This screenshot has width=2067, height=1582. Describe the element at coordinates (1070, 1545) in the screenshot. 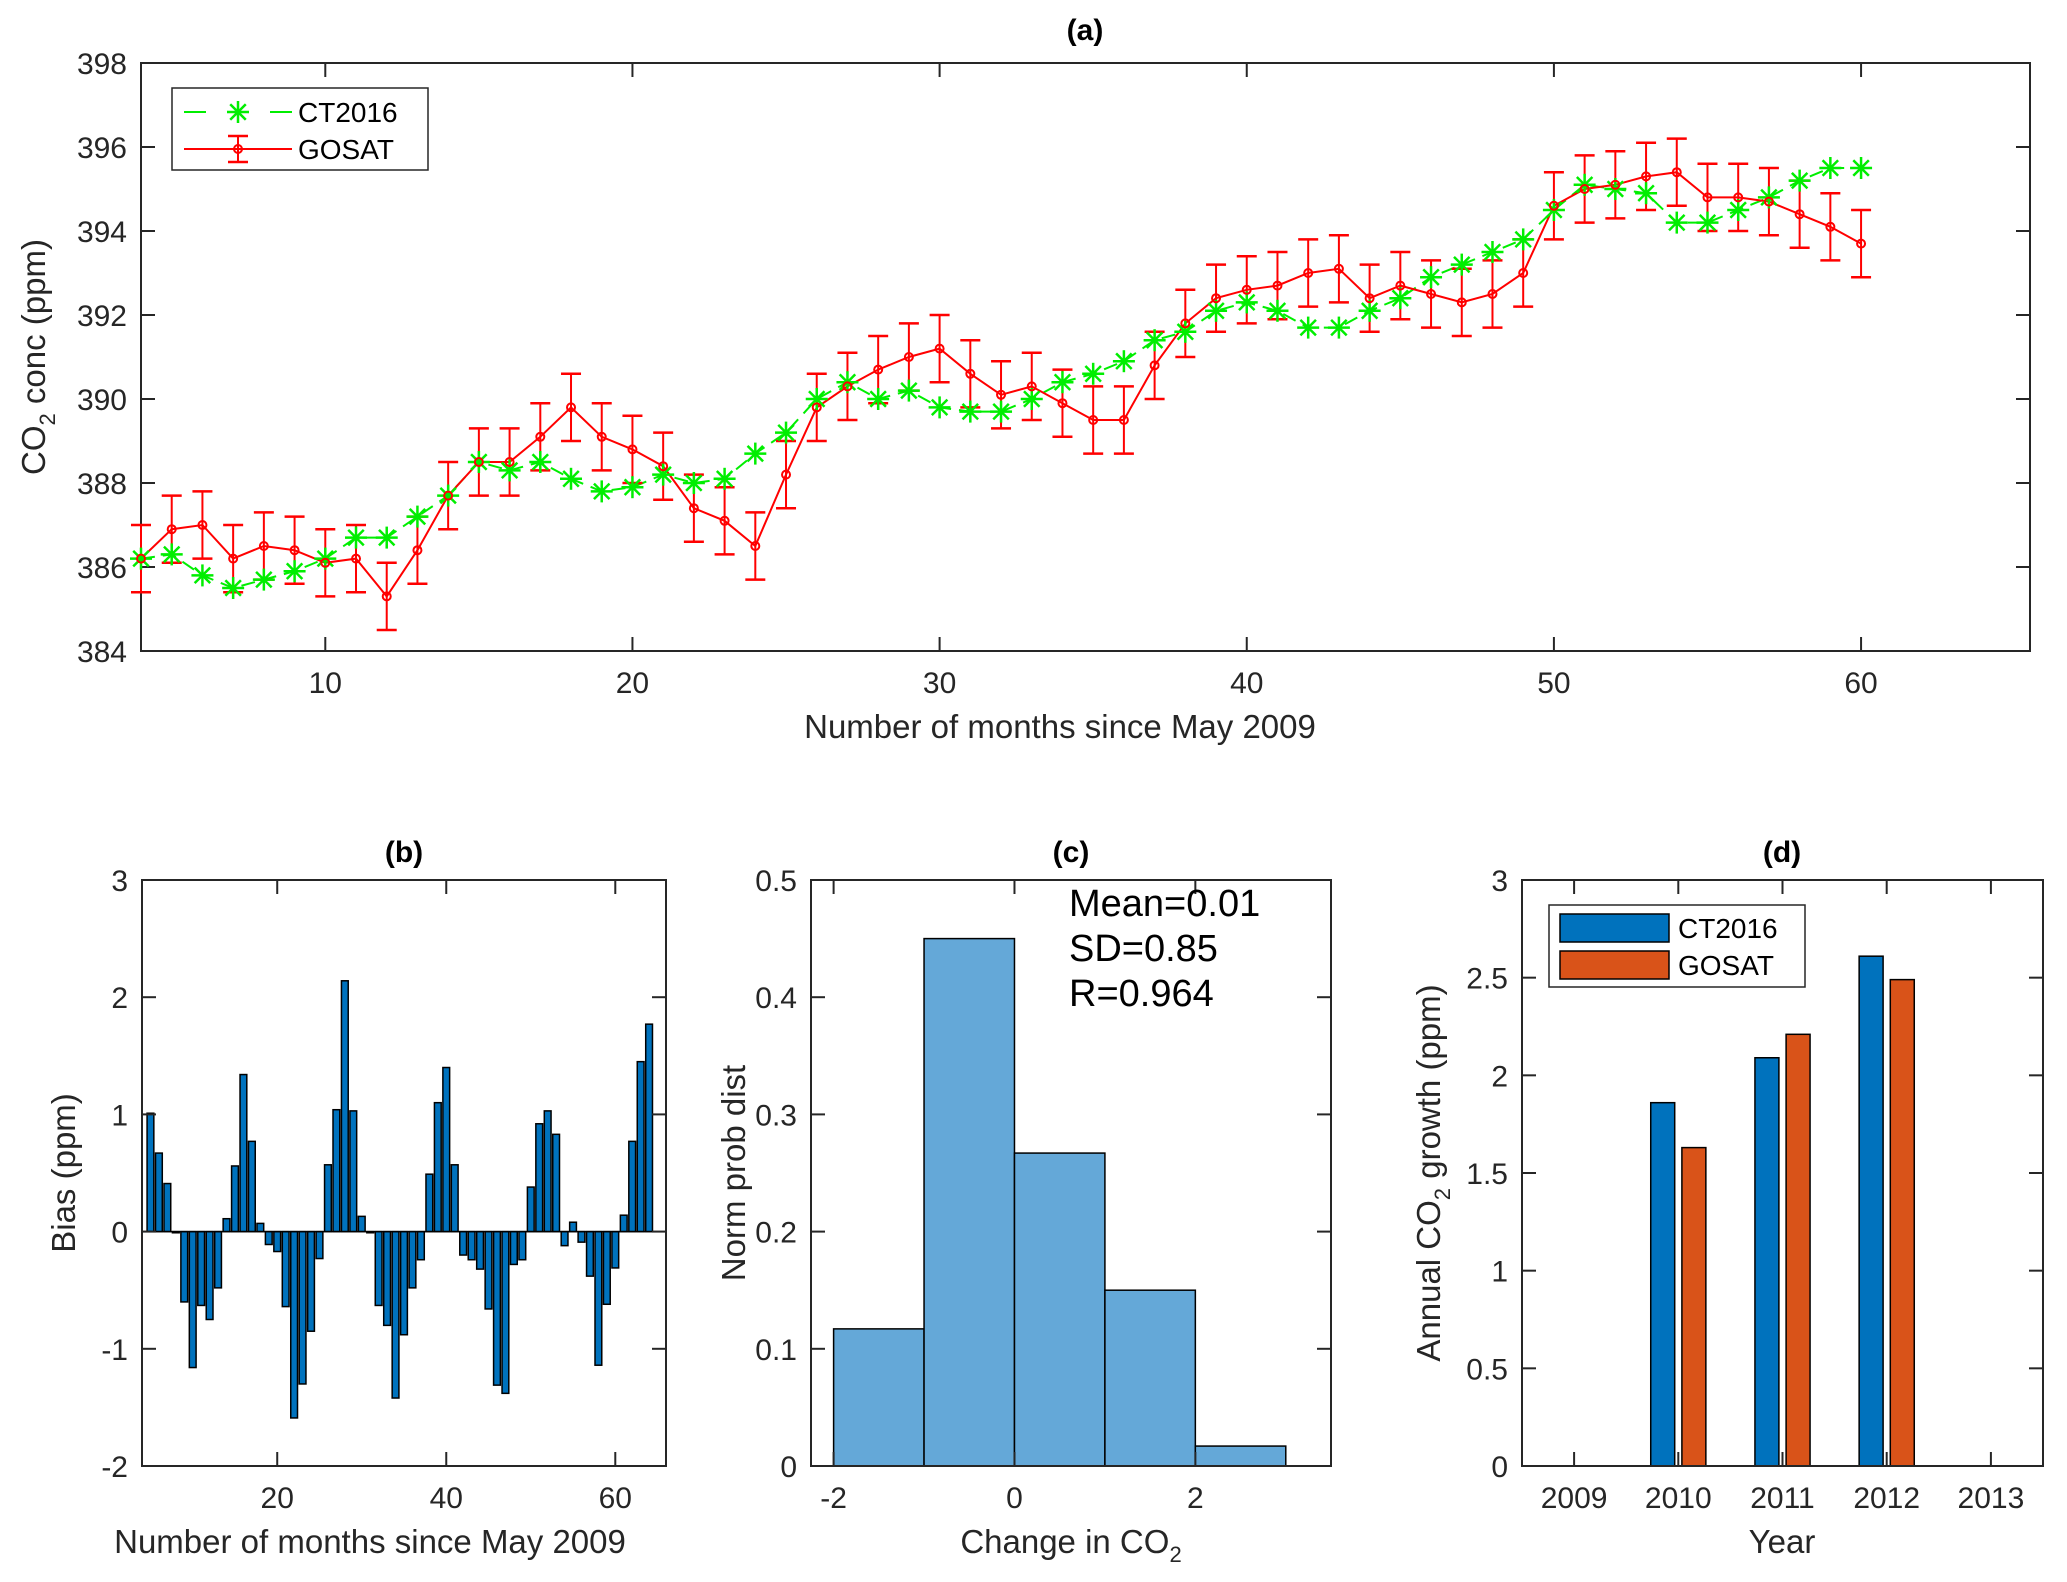

I see `panel-c-xlabel: Change in CO2` at that location.